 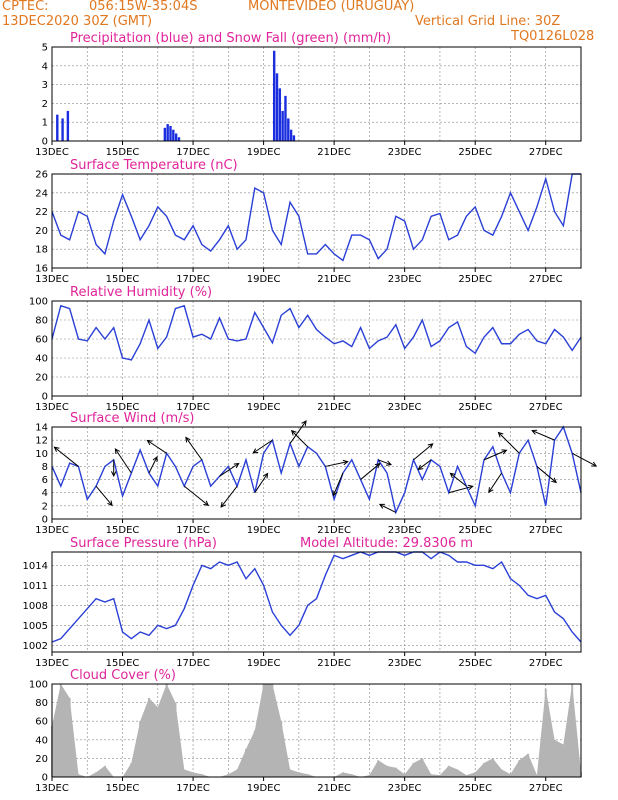 I want to click on y-tick-label: 6, so click(x=45, y=480).